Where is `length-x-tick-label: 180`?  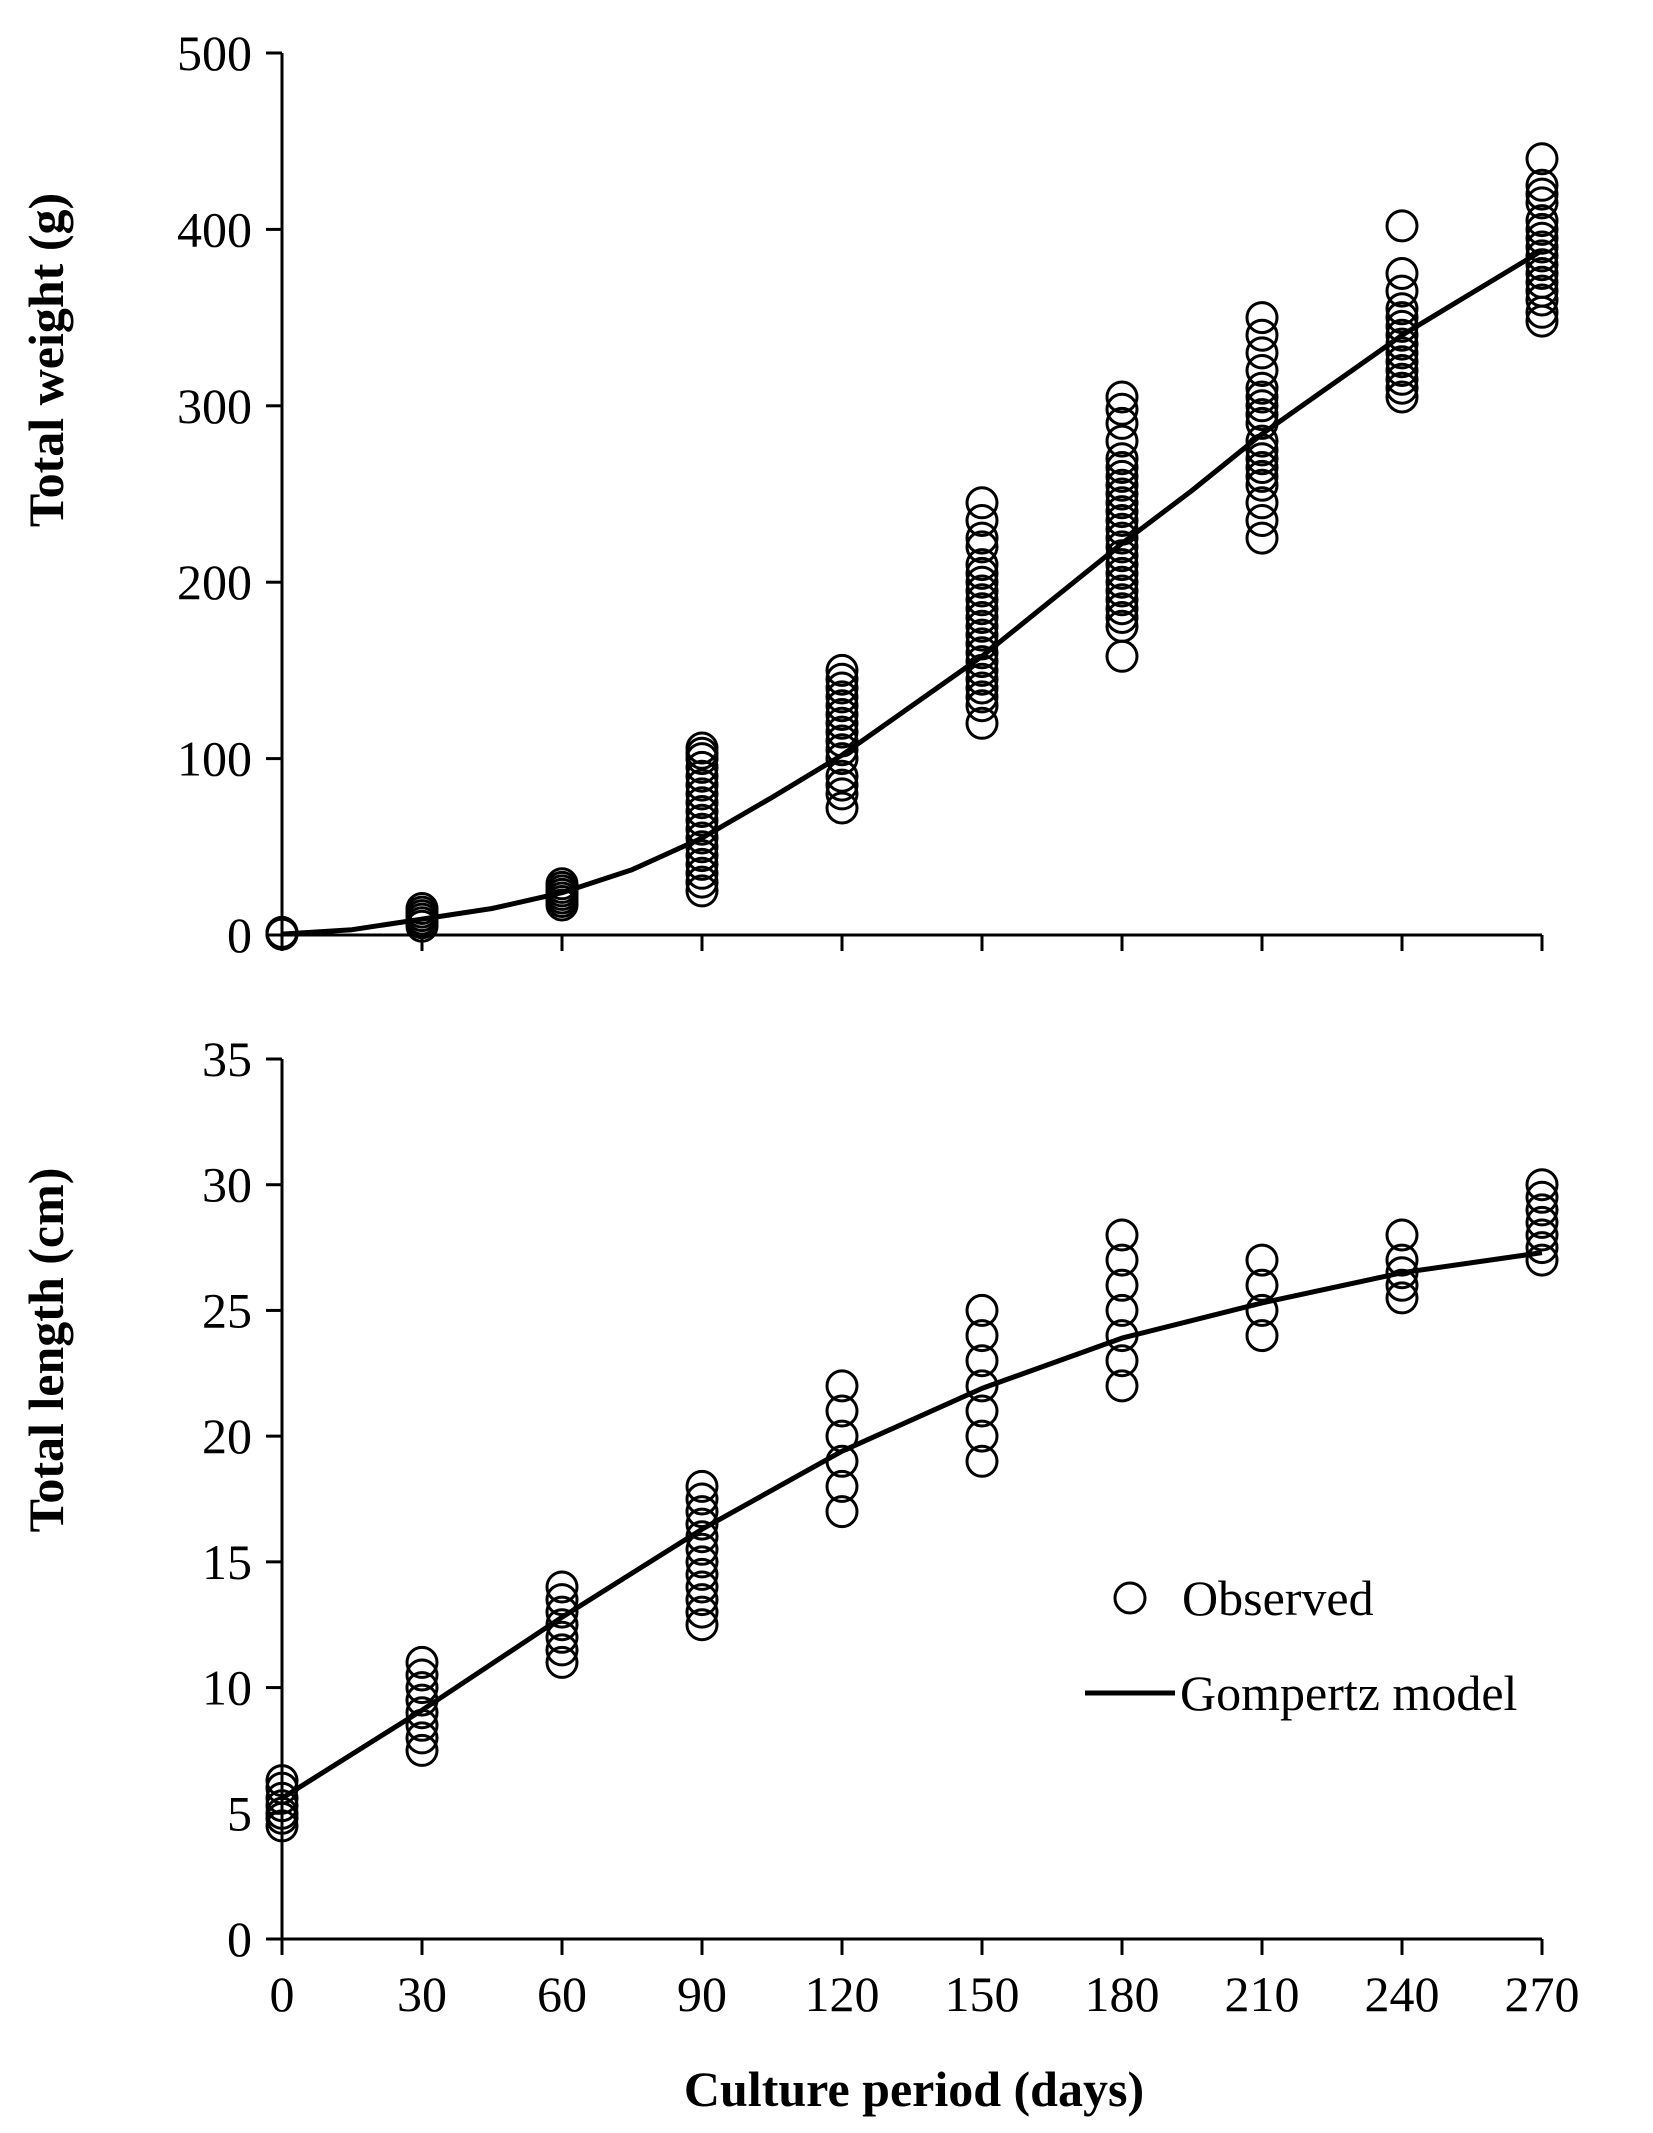 length-x-tick-label: 180 is located at coordinates (1122, 1994).